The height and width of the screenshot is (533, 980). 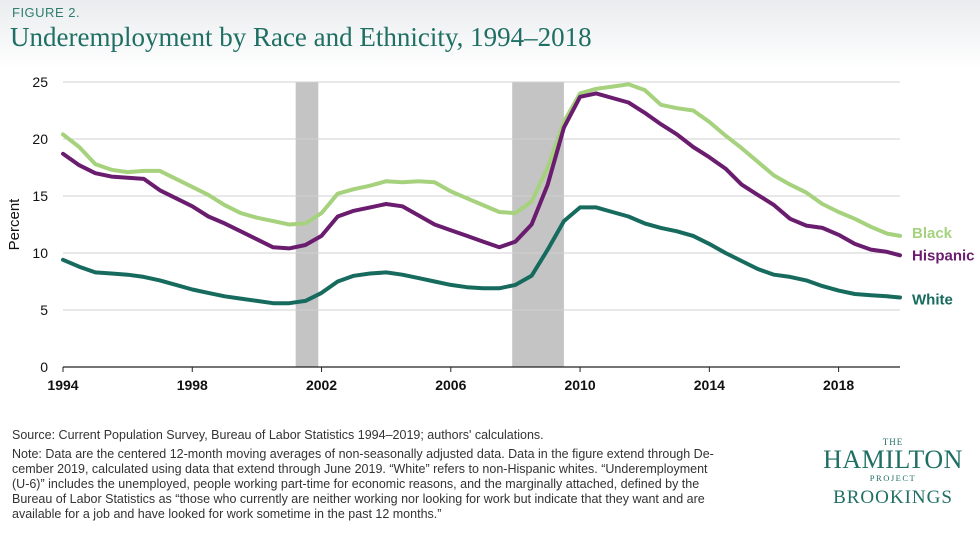 What do you see at coordinates (893, 459) in the screenshot?
I see `logo-hamilton: HAMILTON` at bounding box center [893, 459].